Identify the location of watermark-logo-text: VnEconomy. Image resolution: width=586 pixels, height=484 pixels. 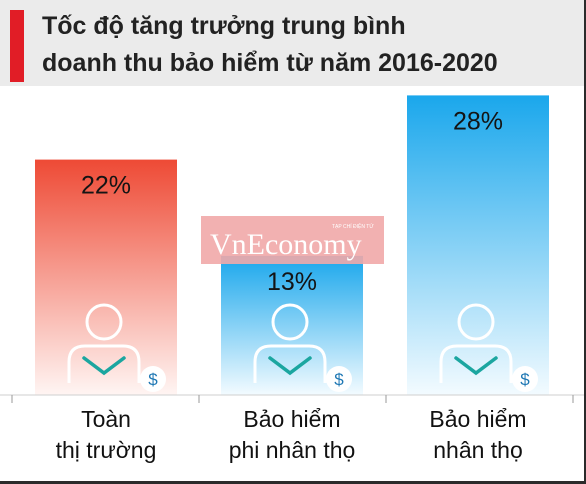
(286, 244).